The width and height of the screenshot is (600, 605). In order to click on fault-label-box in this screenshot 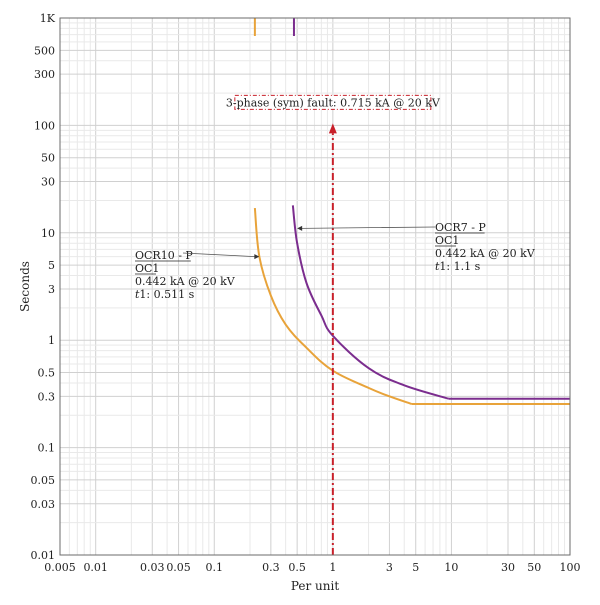, I will do `click(333, 102)`.